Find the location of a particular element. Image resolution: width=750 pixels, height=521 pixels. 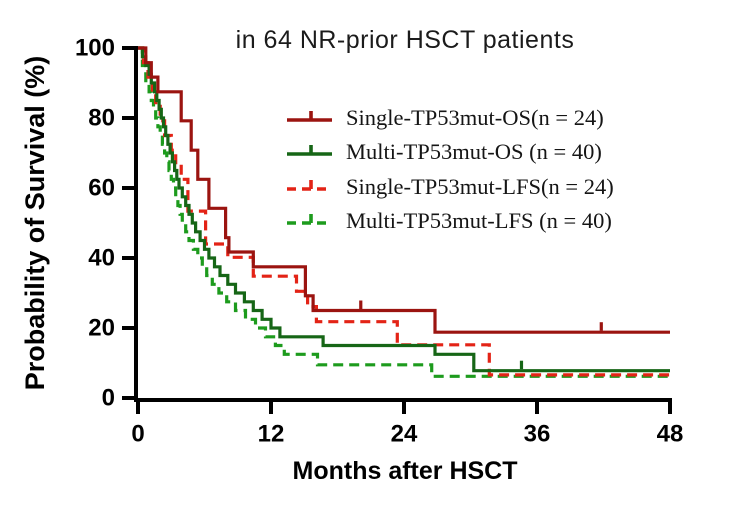

legend-item-single-lfs: Single-TP53mut-LFS(n = 24) is located at coordinates (450, 186).